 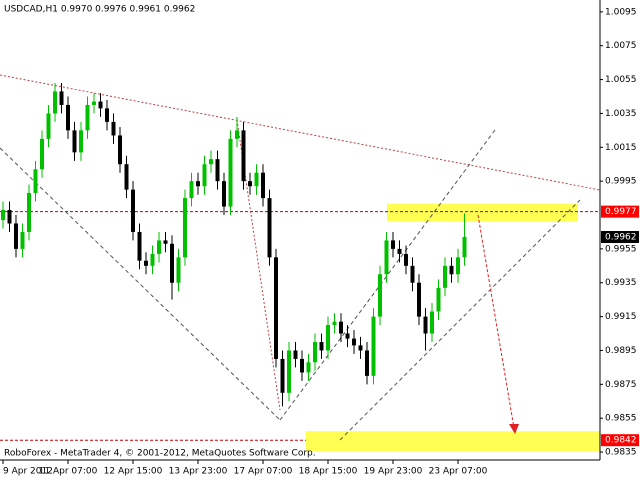 I want to click on y-tick-label: 0.9855, so click(x=621, y=419).